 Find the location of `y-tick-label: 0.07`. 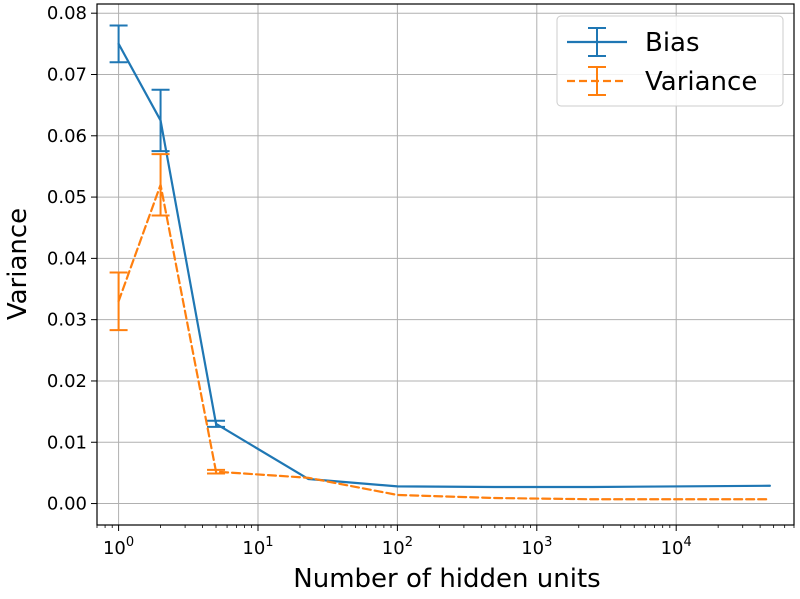

y-tick-label: 0.07 is located at coordinates (67, 74).